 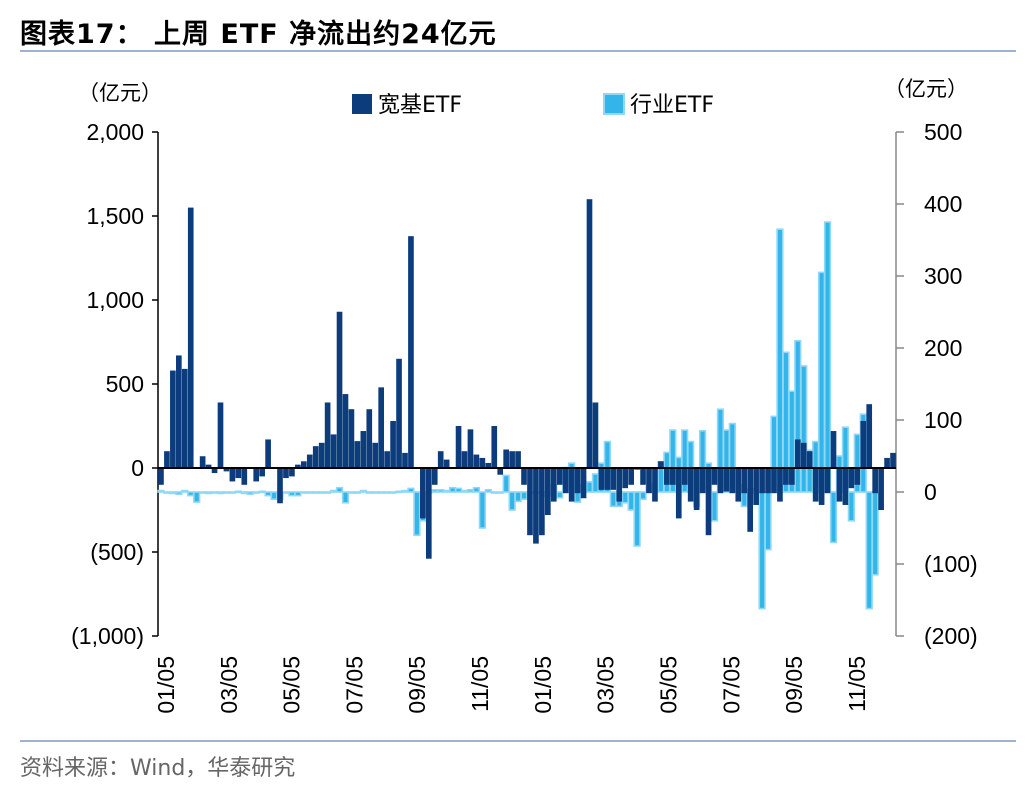 What do you see at coordinates (258, 34) in the screenshot?
I see `chart-title: 图表17： 上周 ETF 净流出约24亿元` at bounding box center [258, 34].